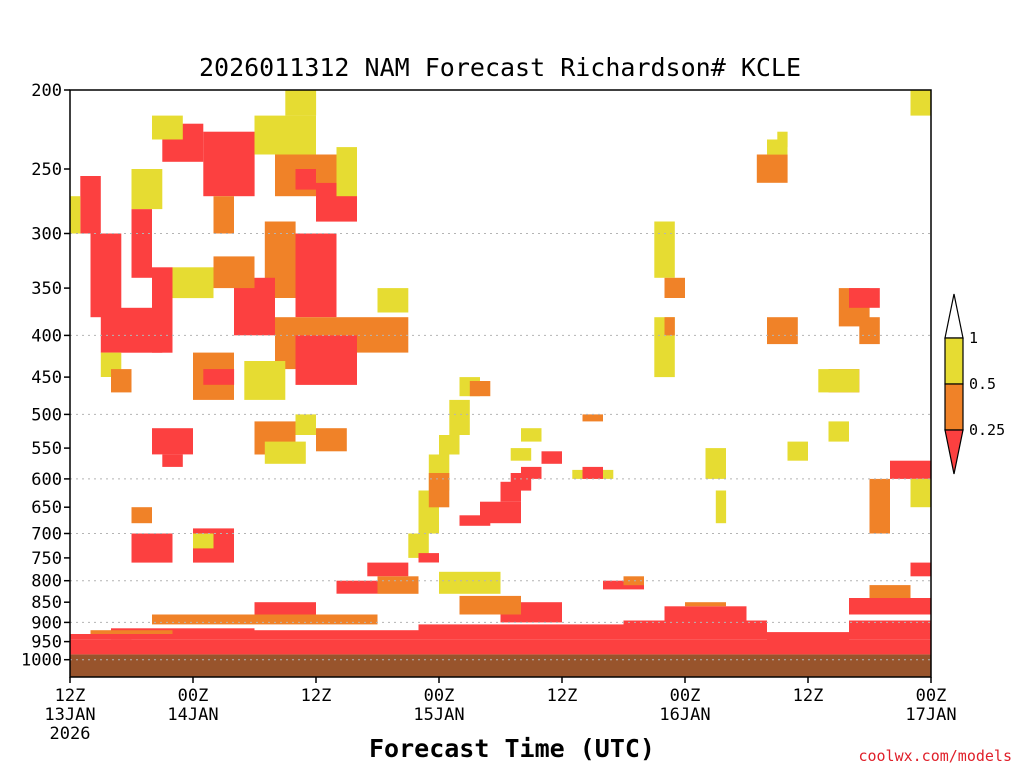 This screenshot has height=768, width=1024. Describe the element at coordinates (46, 415) in the screenshot. I see `y-tick-label: 500` at that location.